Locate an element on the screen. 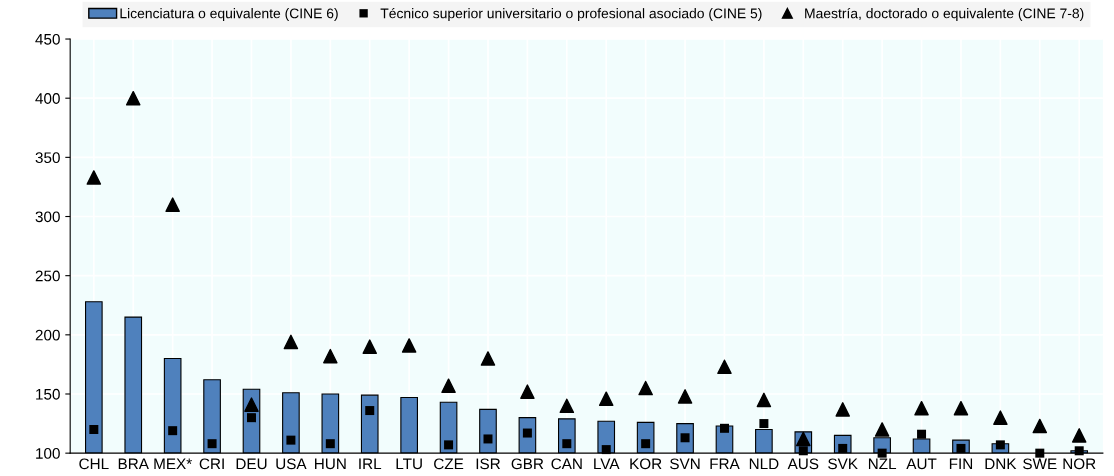 The width and height of the screenshot is (1114, 476). x-tick-label: CRI is located at coordinates (211, 464).